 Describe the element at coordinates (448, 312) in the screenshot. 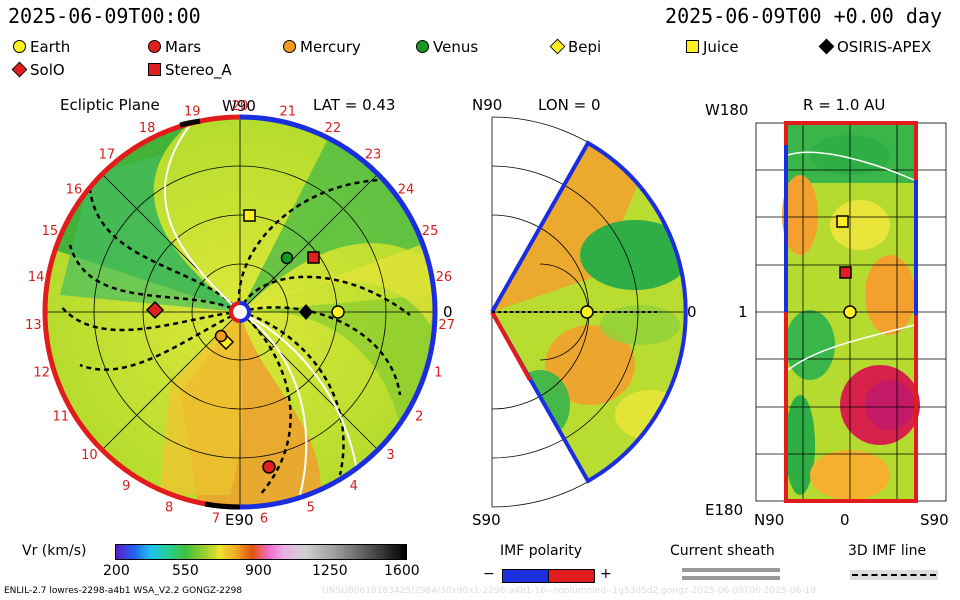

I see `zero-lon-label: 0` at that location.